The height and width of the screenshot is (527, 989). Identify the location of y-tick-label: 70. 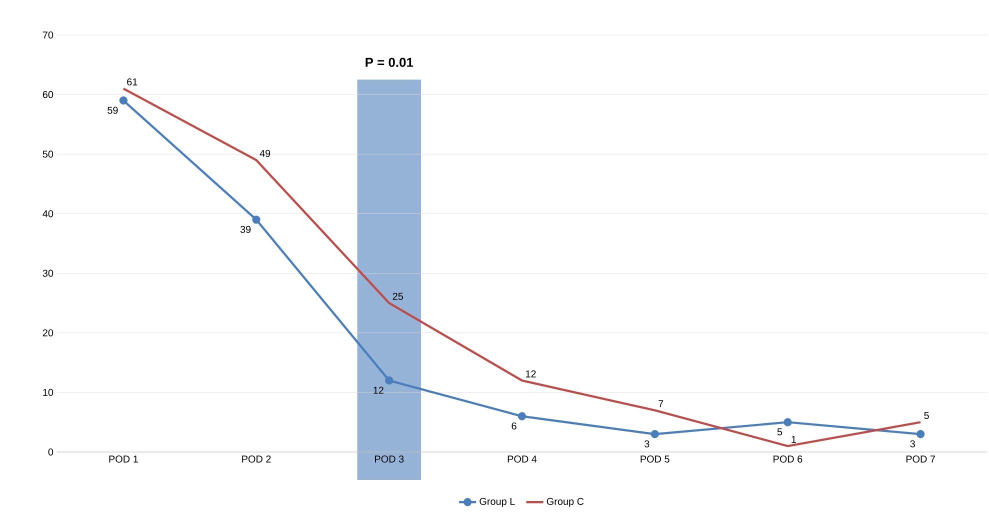
(48, 35).